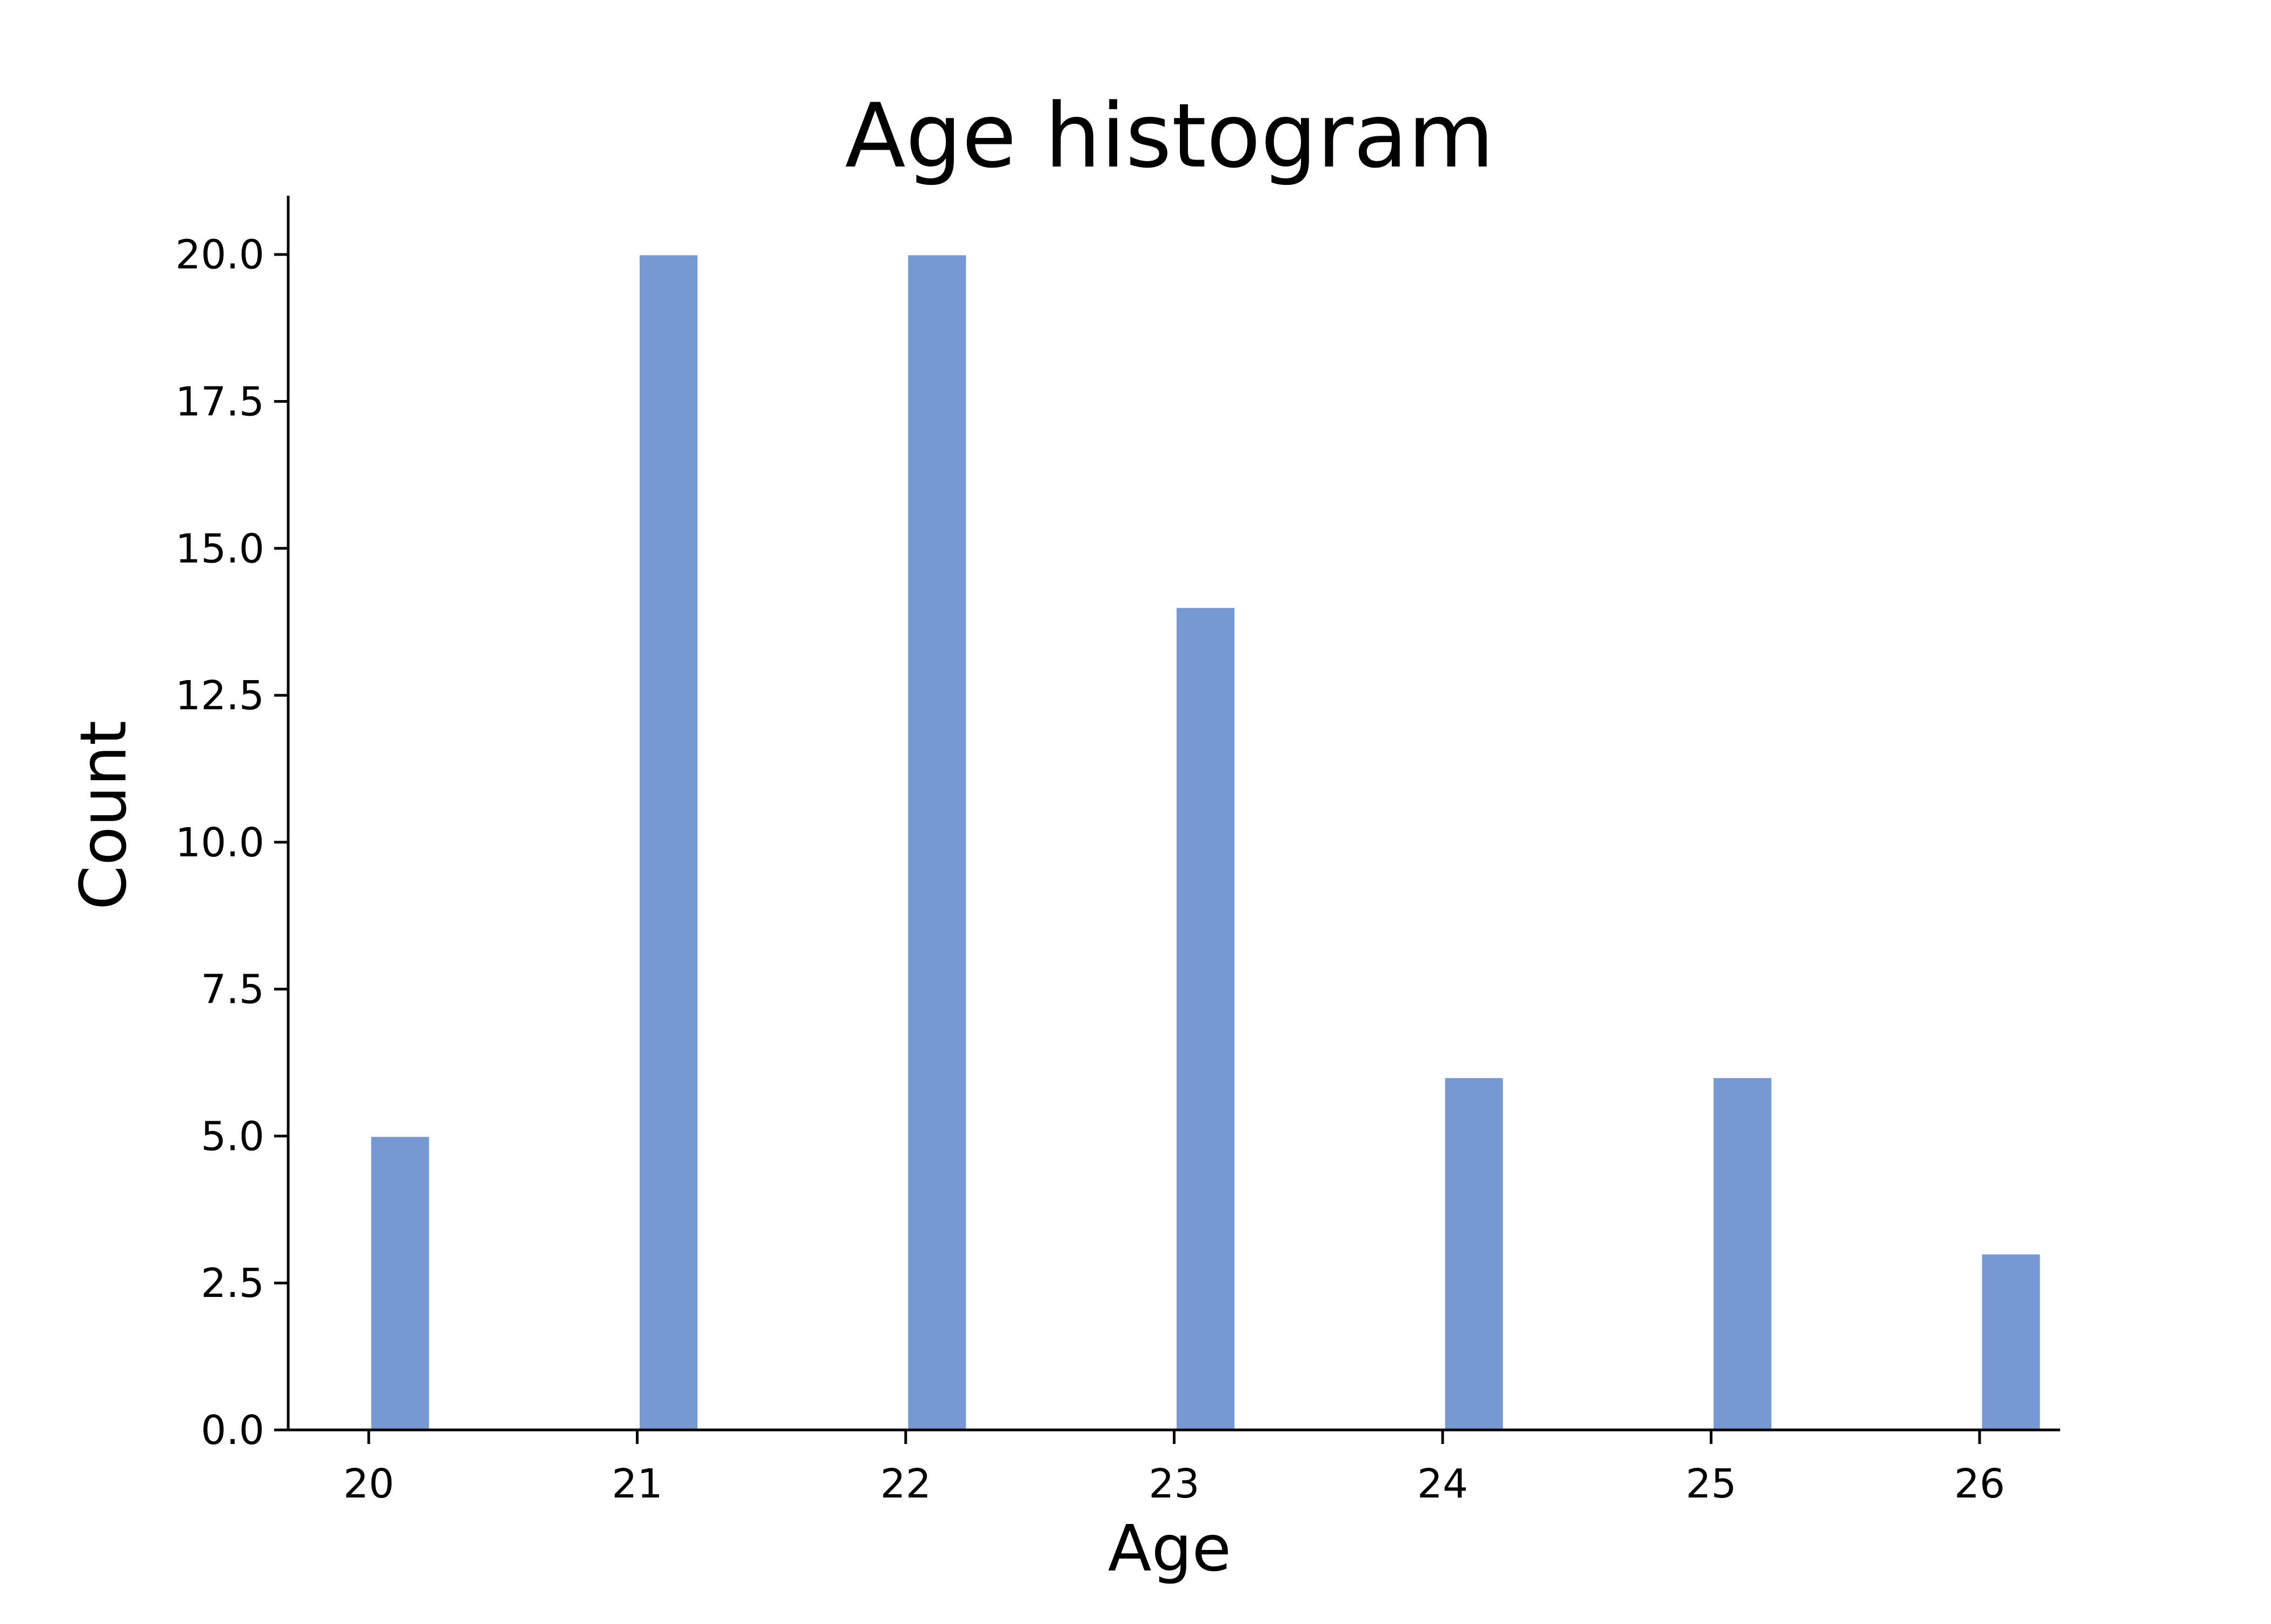  I want to click on x-tick-label: 20, so click(368, 1484).